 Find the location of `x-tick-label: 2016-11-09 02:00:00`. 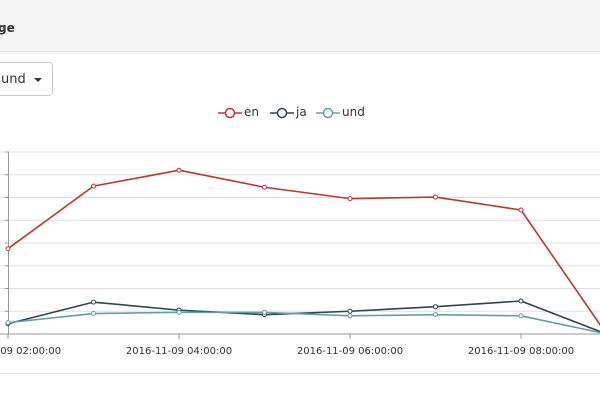

x-tick-label: 2016-11-09 02:00:00 is located at coordinates (30, 351).